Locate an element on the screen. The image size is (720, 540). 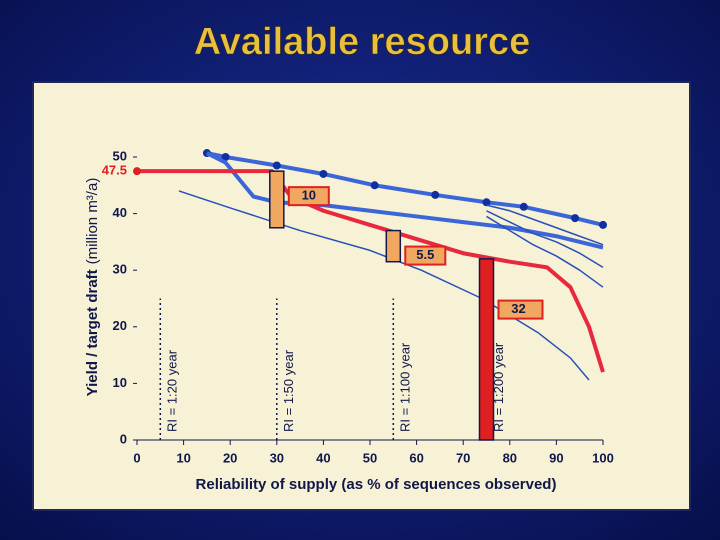
y-tick-label: 0 is located at coordinates (123, 438).